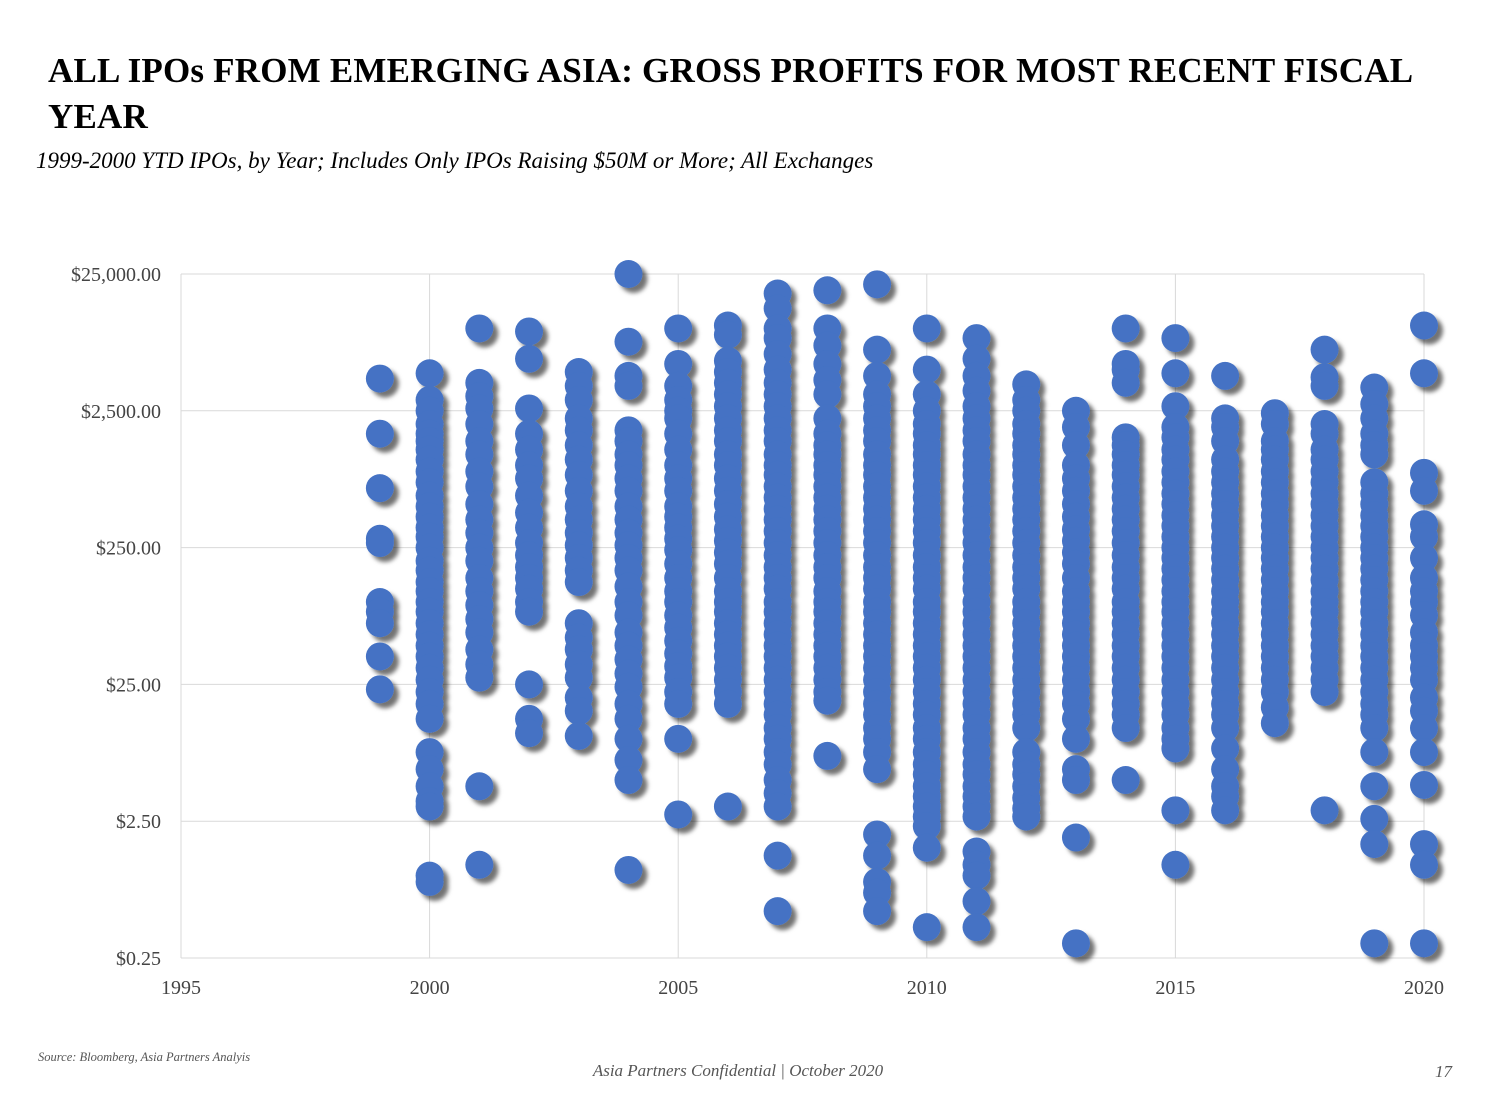 The height and width of the screenshot is (1112, 1508). Describe the element at coordinates (121, 412) in the screenshot. I see `y-tick-label: $2,500.00` at that location.